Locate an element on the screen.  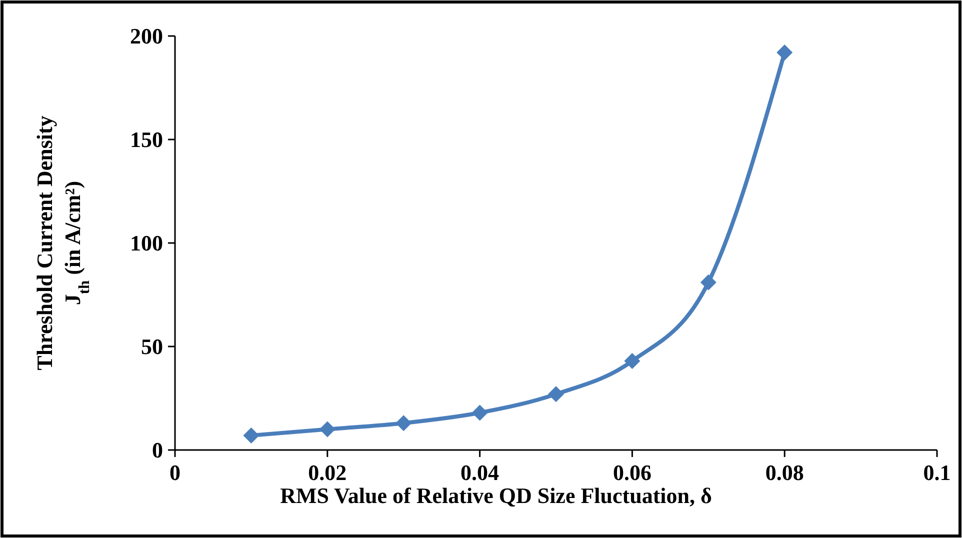
x-tick-label: 0.04 is located at coordinates (480, 472).